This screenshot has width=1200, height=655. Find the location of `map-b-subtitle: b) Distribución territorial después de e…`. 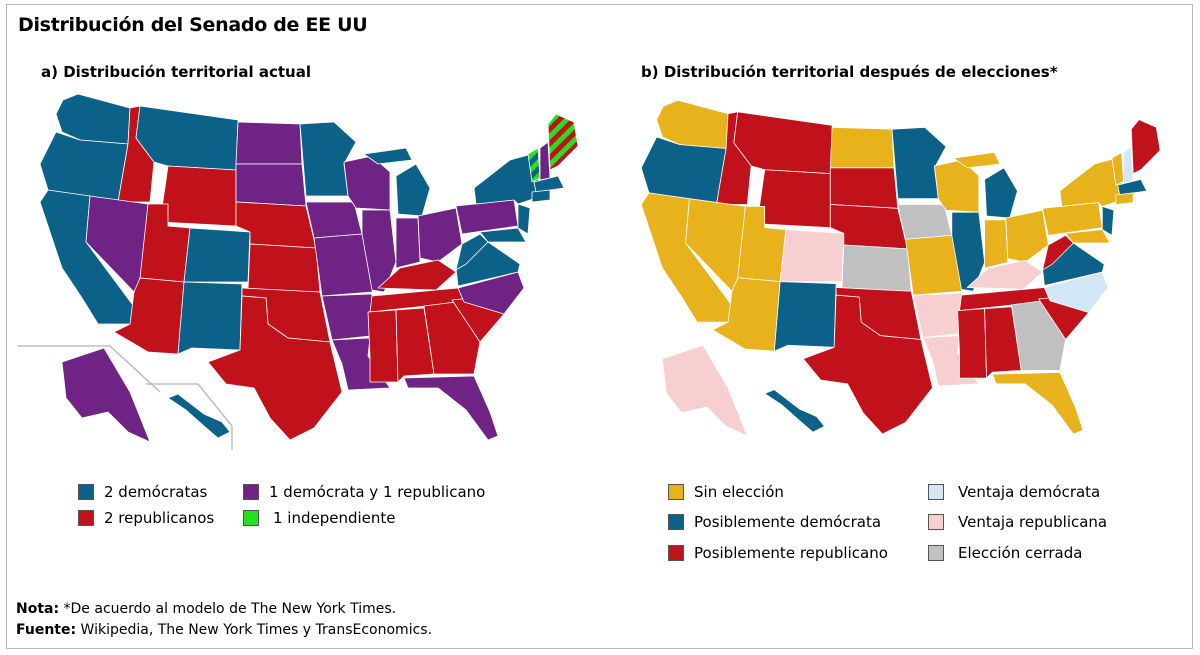

map-b-subtitle: b) Distribución territorial después de e… is located at coordinates (849, 72).